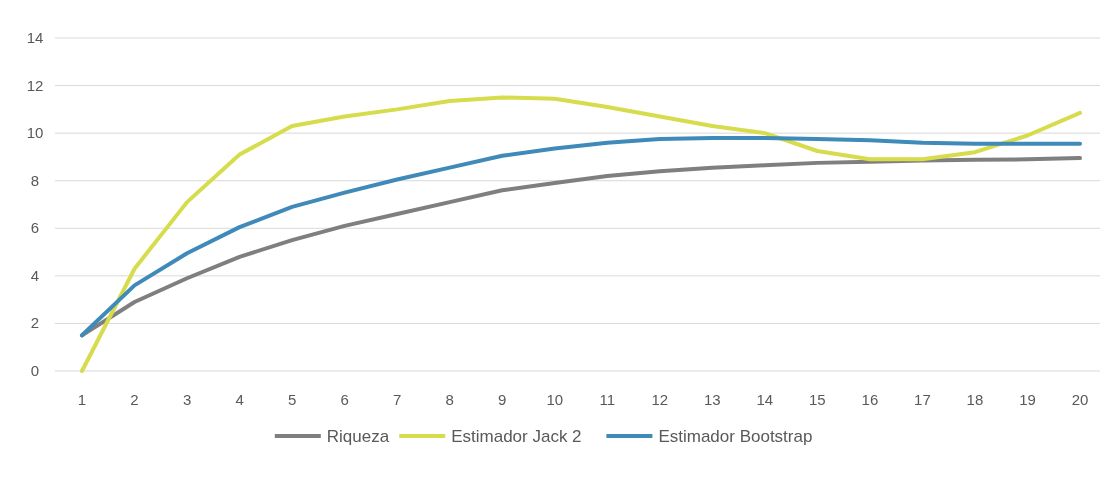  I want to click on x-tick-label: 15, so click(817, 399).